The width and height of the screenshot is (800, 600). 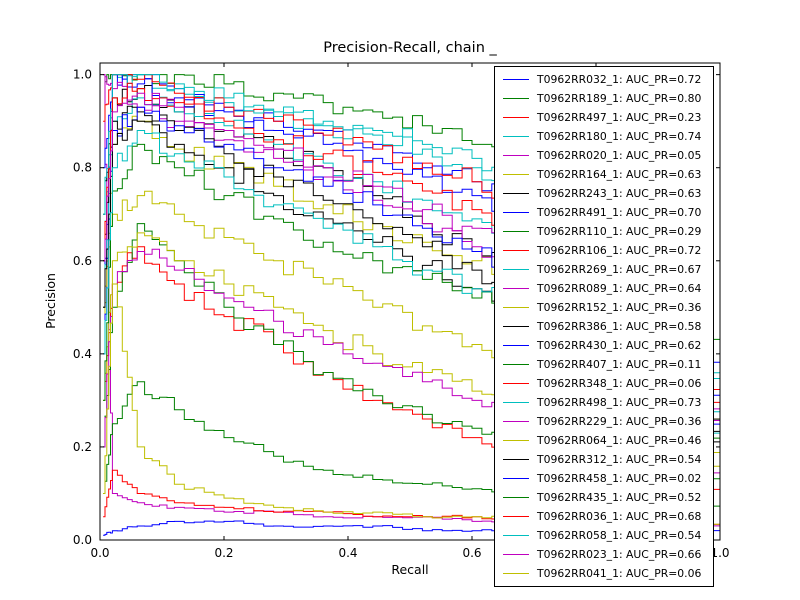 I want to click on x-axis-label: Recall, so click(x=409, y=569).